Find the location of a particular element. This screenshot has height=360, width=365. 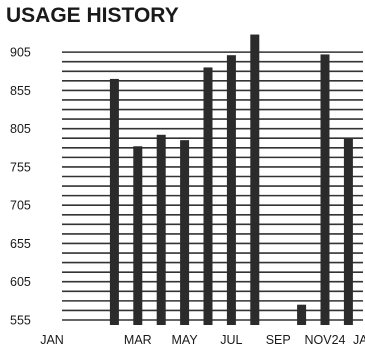

y-tick-label-605: 605 is located at coordinates (20, 282).